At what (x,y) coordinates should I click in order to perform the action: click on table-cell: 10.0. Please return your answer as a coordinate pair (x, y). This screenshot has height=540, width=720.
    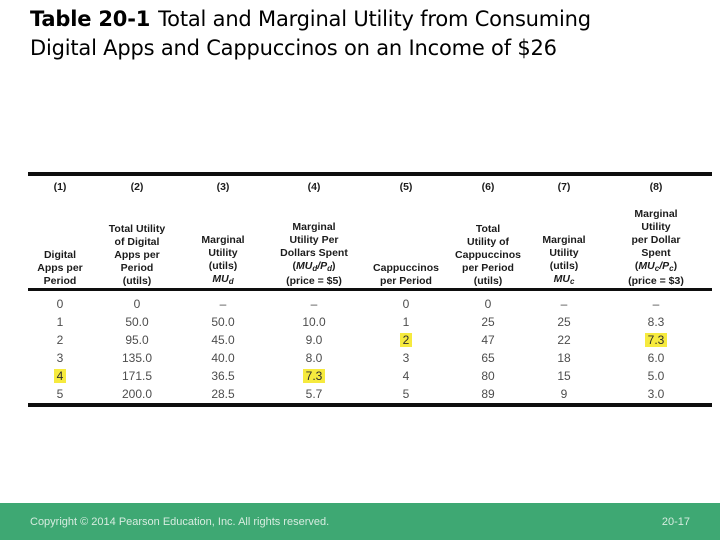
    Looking at the image, I should click on (314, 322).